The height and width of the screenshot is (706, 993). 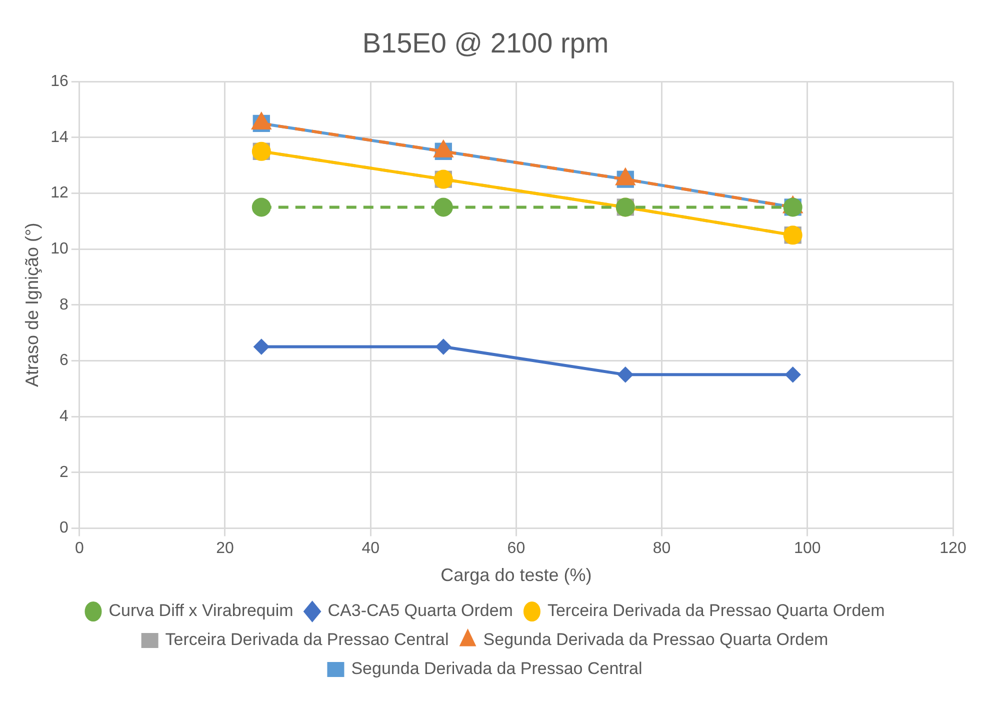 What do you see at coordinates (716, 610) in the screenshot?
I see `legend-label: Terceira Derivada da Pressao Quarta Ordem` at bounding box center [716, 610].